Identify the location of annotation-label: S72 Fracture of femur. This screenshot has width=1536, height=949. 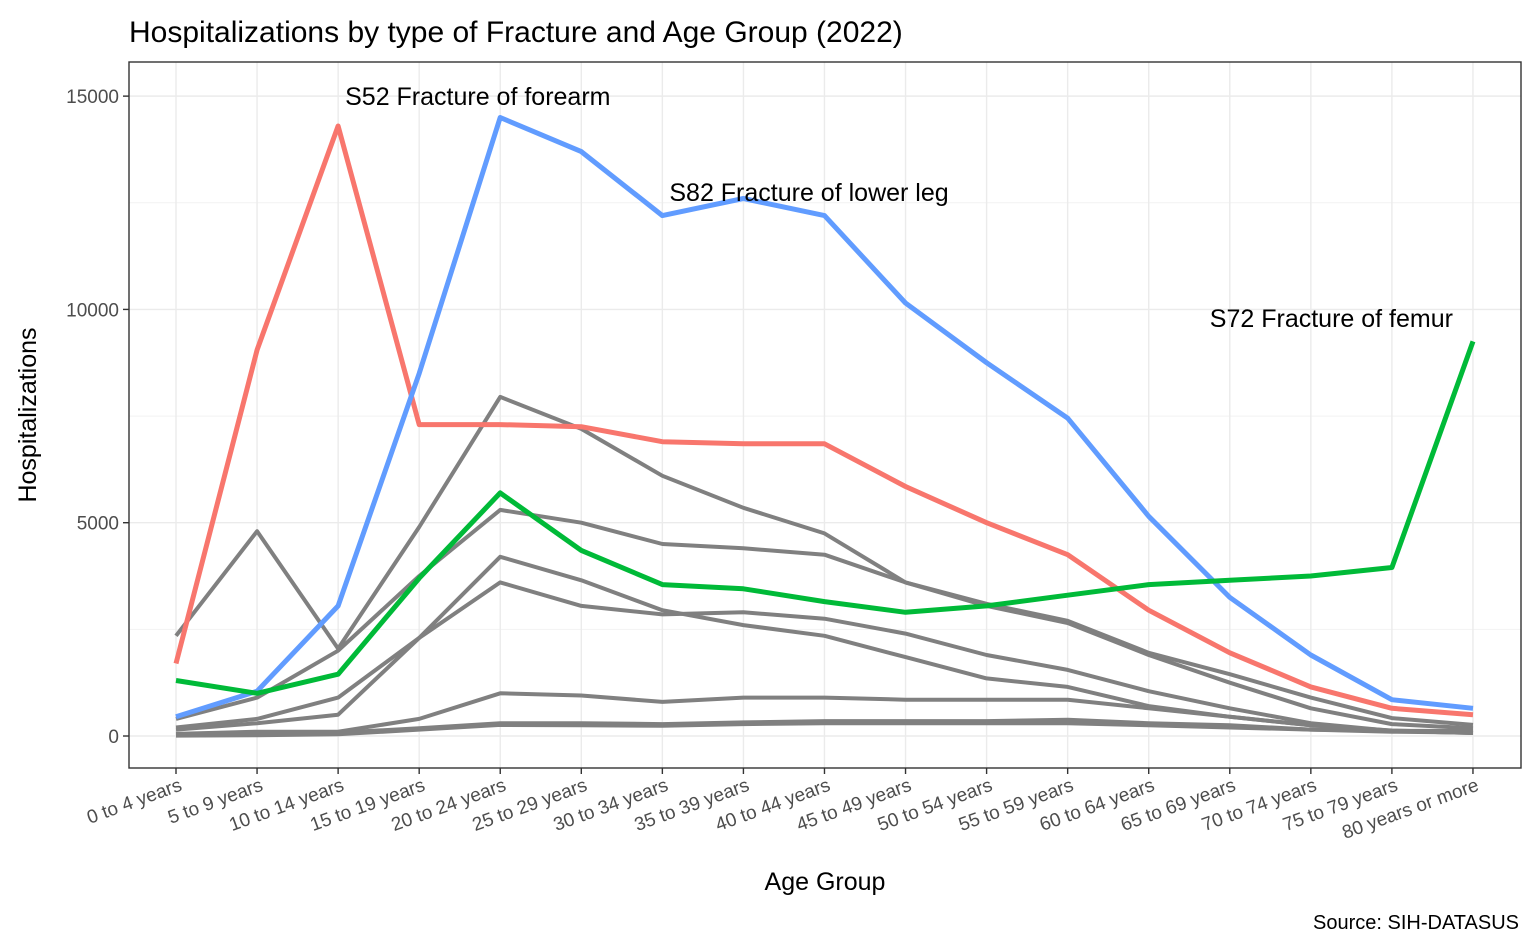
(1331, 319).